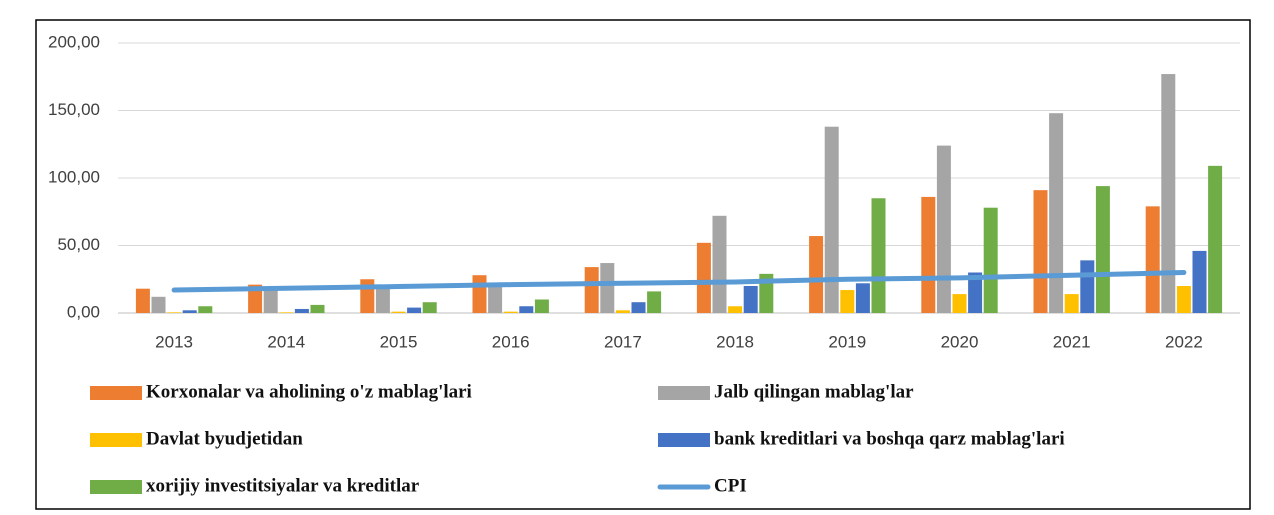  Describe the element at coordinates (735, 341) in the screenshot. I see `x-tick-label: 2018` at that location.